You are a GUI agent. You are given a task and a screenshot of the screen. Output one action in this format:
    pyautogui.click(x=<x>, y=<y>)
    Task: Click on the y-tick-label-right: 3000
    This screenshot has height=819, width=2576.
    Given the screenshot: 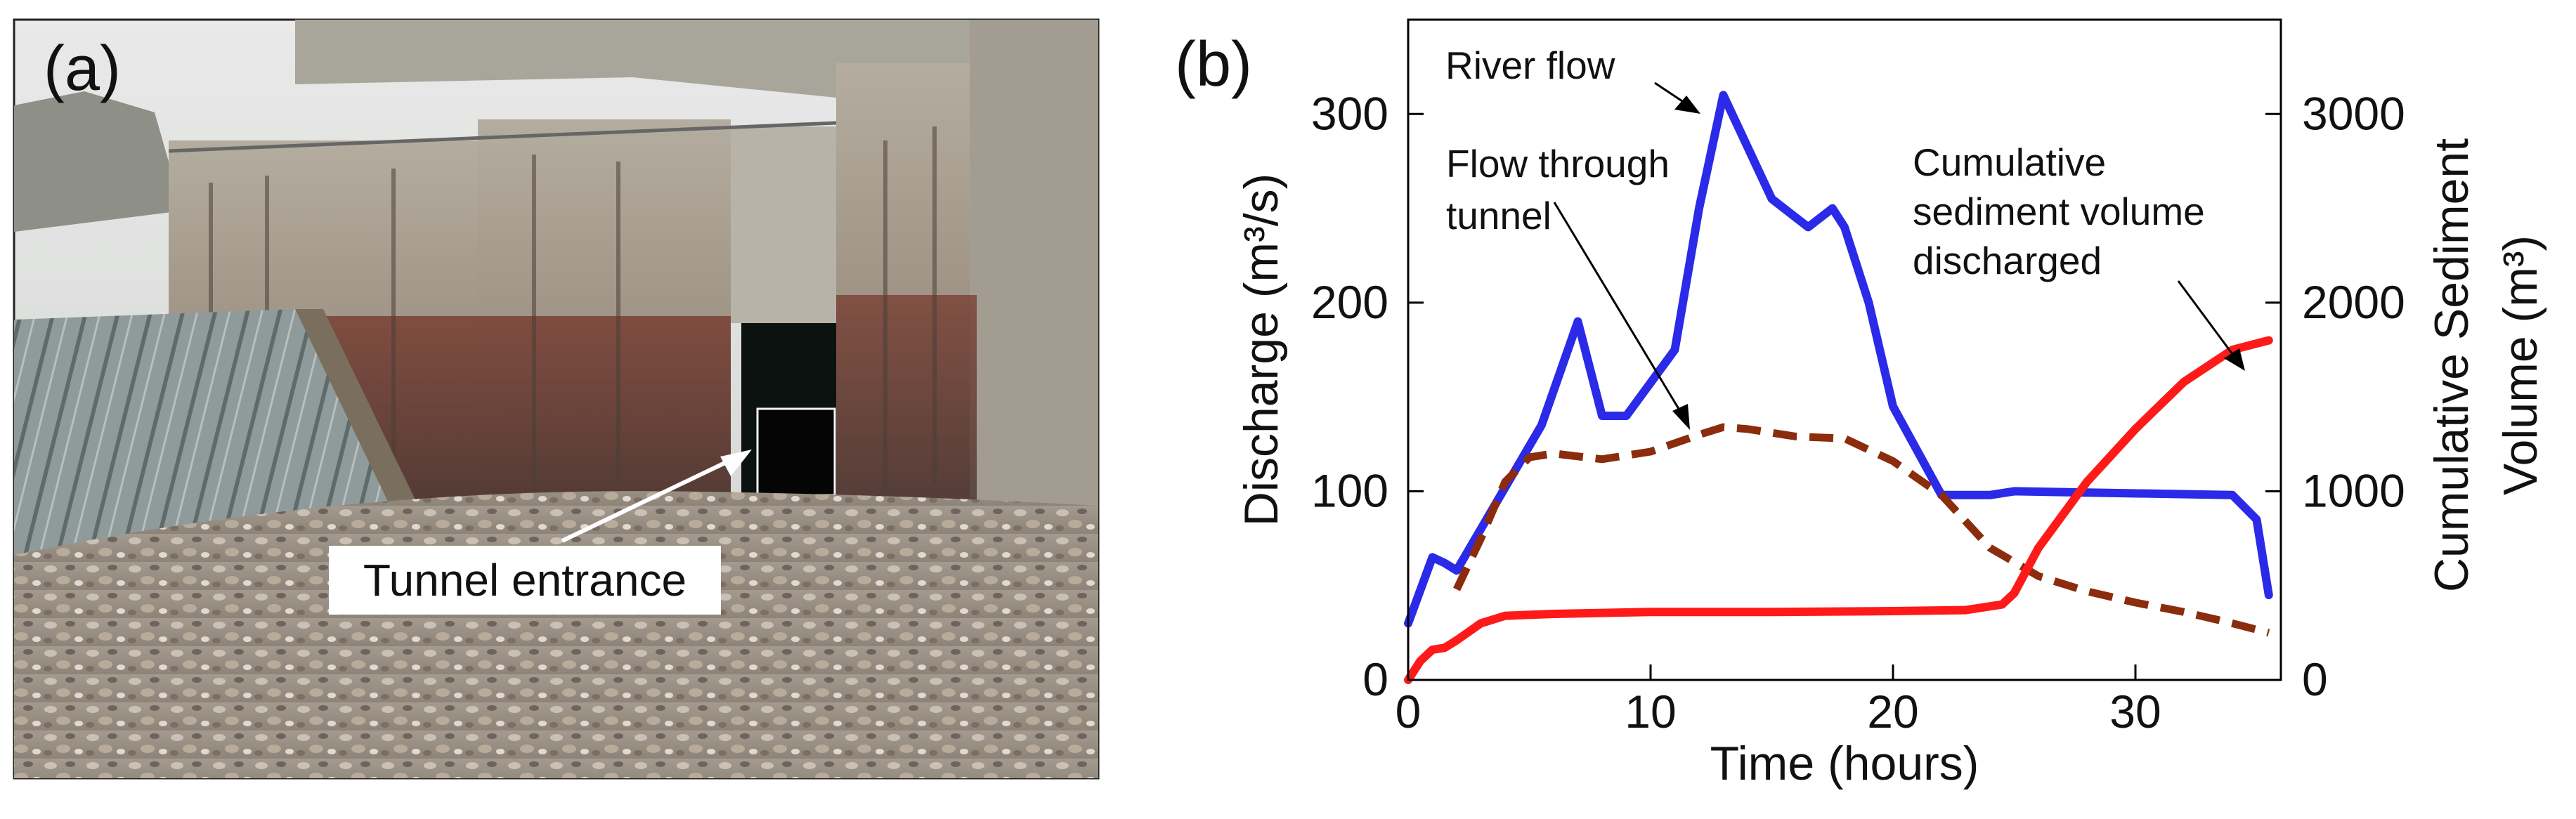 What is the action you would take?
    pyautogui.click(x=2353, y=113)
    